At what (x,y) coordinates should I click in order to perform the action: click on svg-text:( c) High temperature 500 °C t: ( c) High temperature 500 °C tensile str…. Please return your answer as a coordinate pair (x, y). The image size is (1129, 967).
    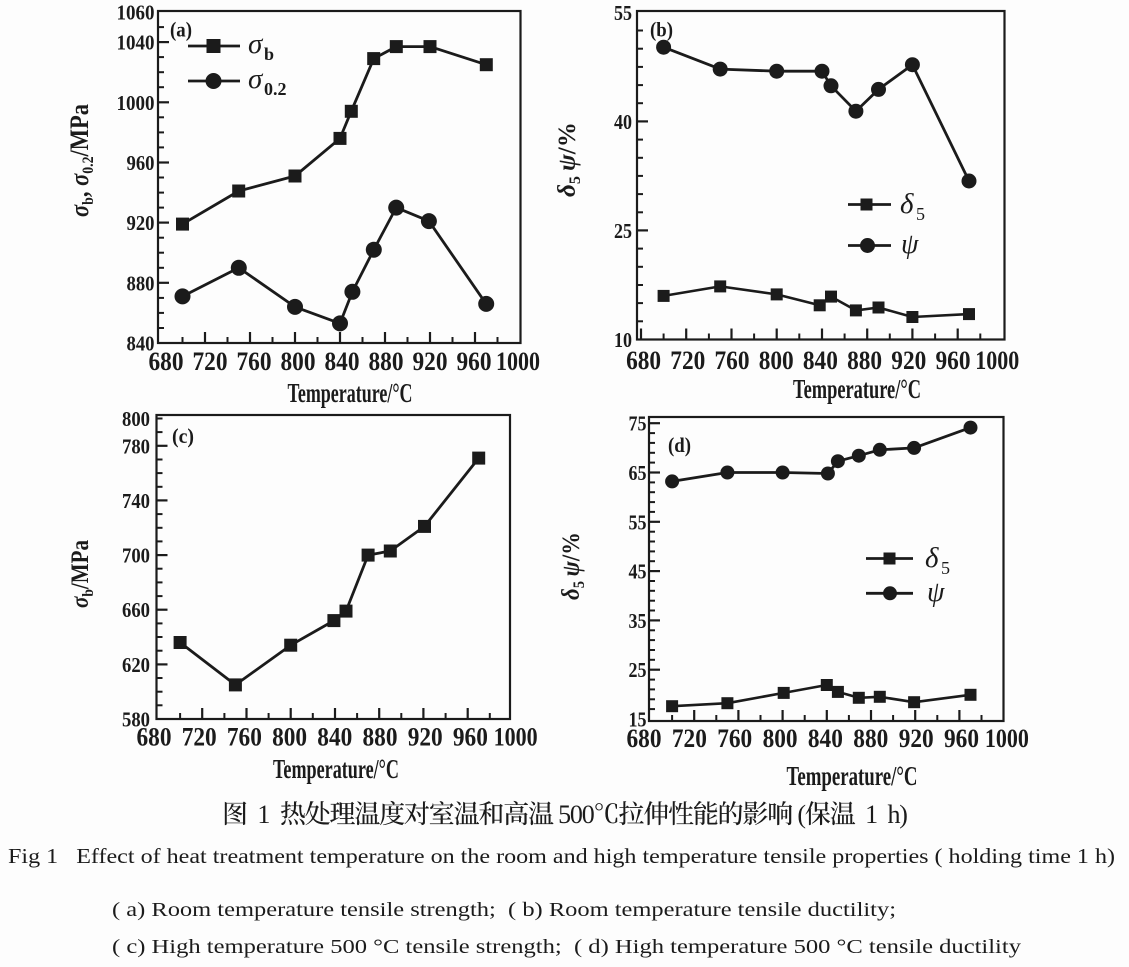
    Looking at the image, I should click on (566, 947).